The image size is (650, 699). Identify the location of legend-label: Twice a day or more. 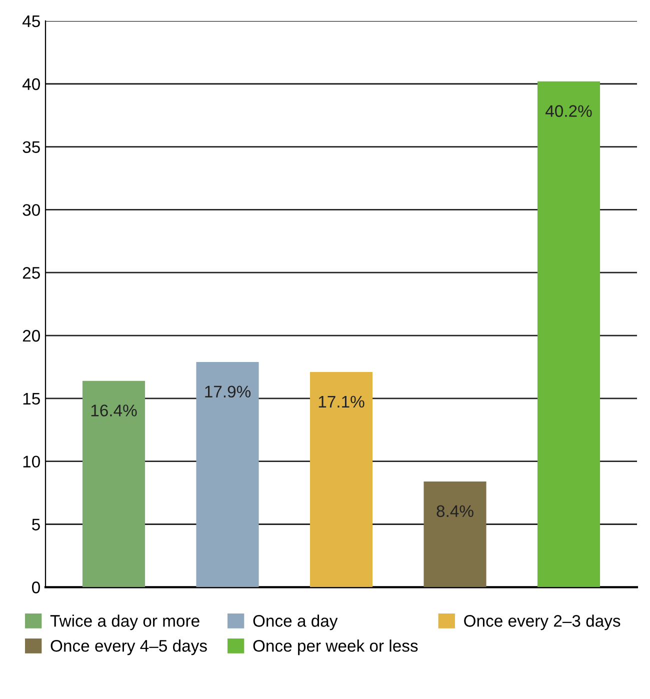
(125, 622).